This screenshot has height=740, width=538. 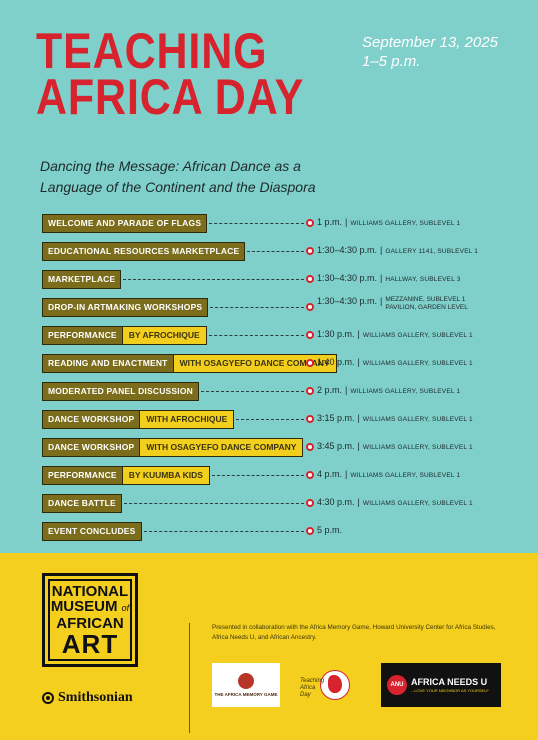 I want to click on event-date: September 13, 2025, so click(x=430, y=42).